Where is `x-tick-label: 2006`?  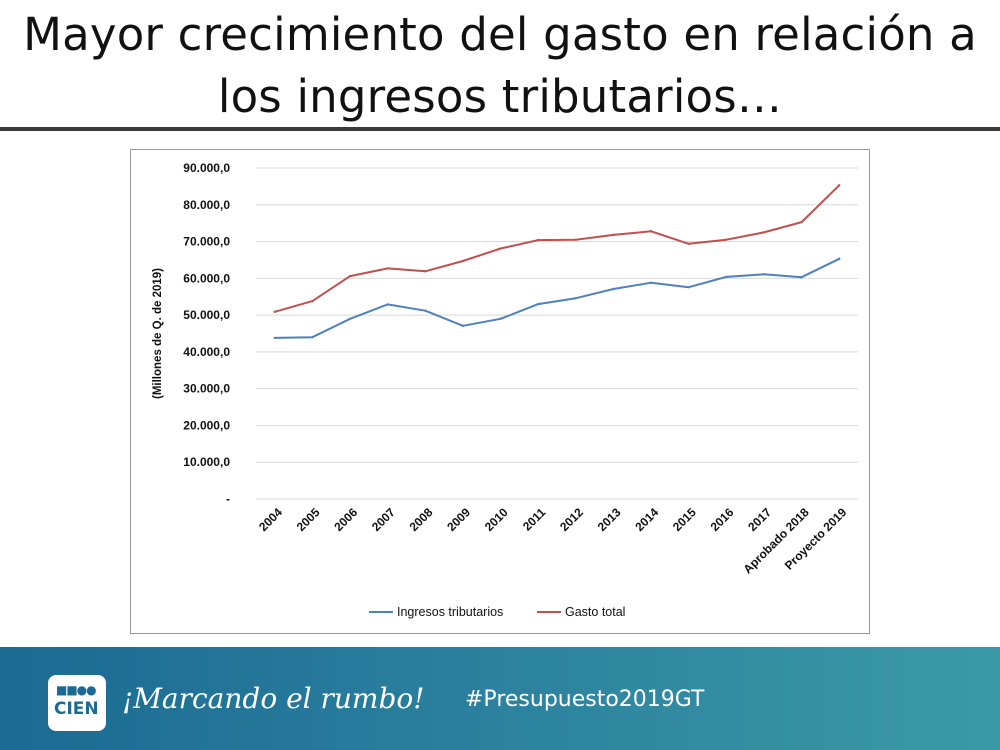 x-tick-label: 2006 is located at coordinates (345, 519).